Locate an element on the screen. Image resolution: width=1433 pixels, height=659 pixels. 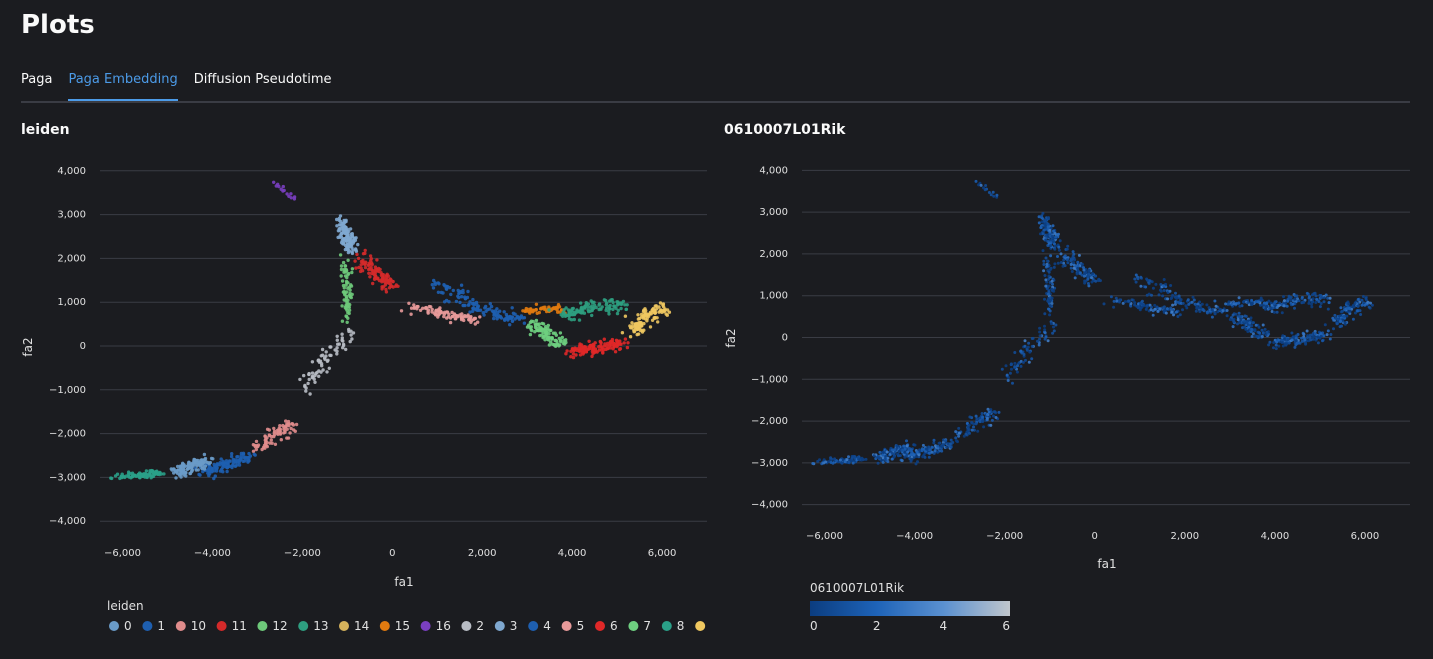
tab-diffusion-pseudotime: Diffusion Pseudotime is located at coordinates (262, 79).